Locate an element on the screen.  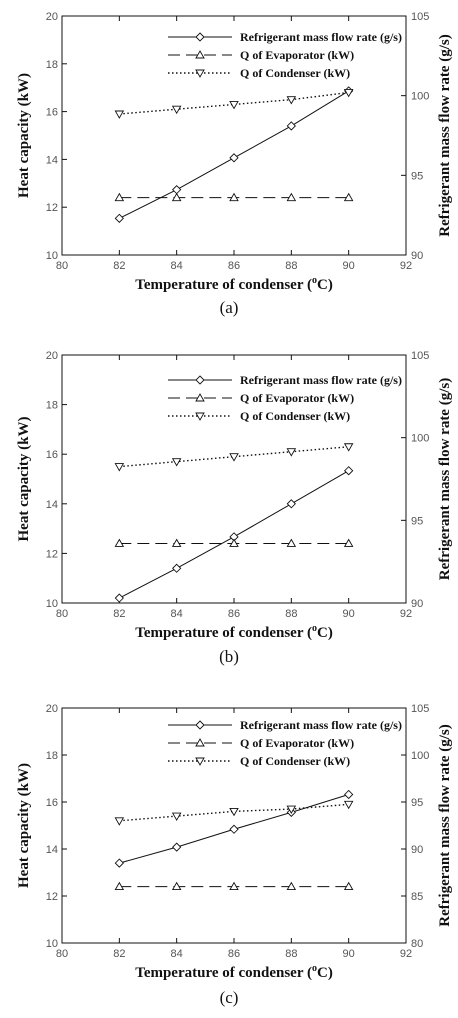
y2-tick-label: 85 is located at coordinates (417, 897).